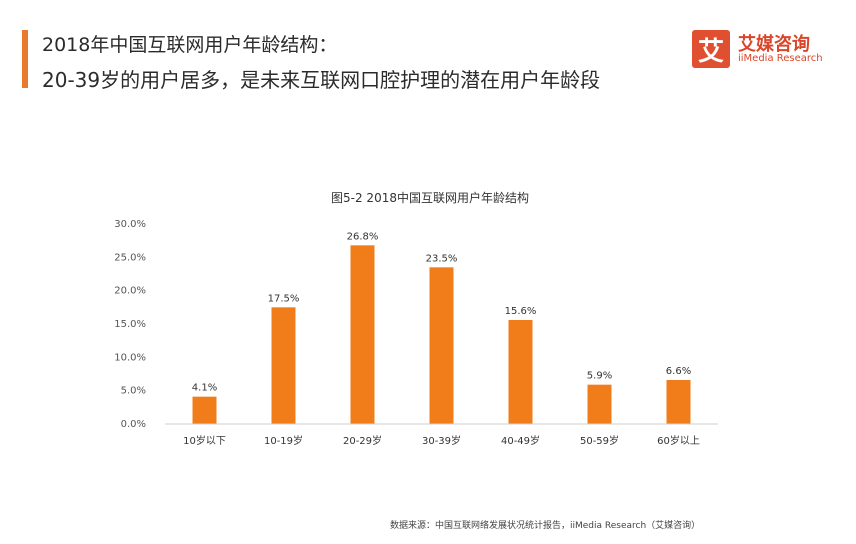  Describe the element at coordinates (133, 424) in the screenshot. I see `y-tick-label: 0.0%` at that location.